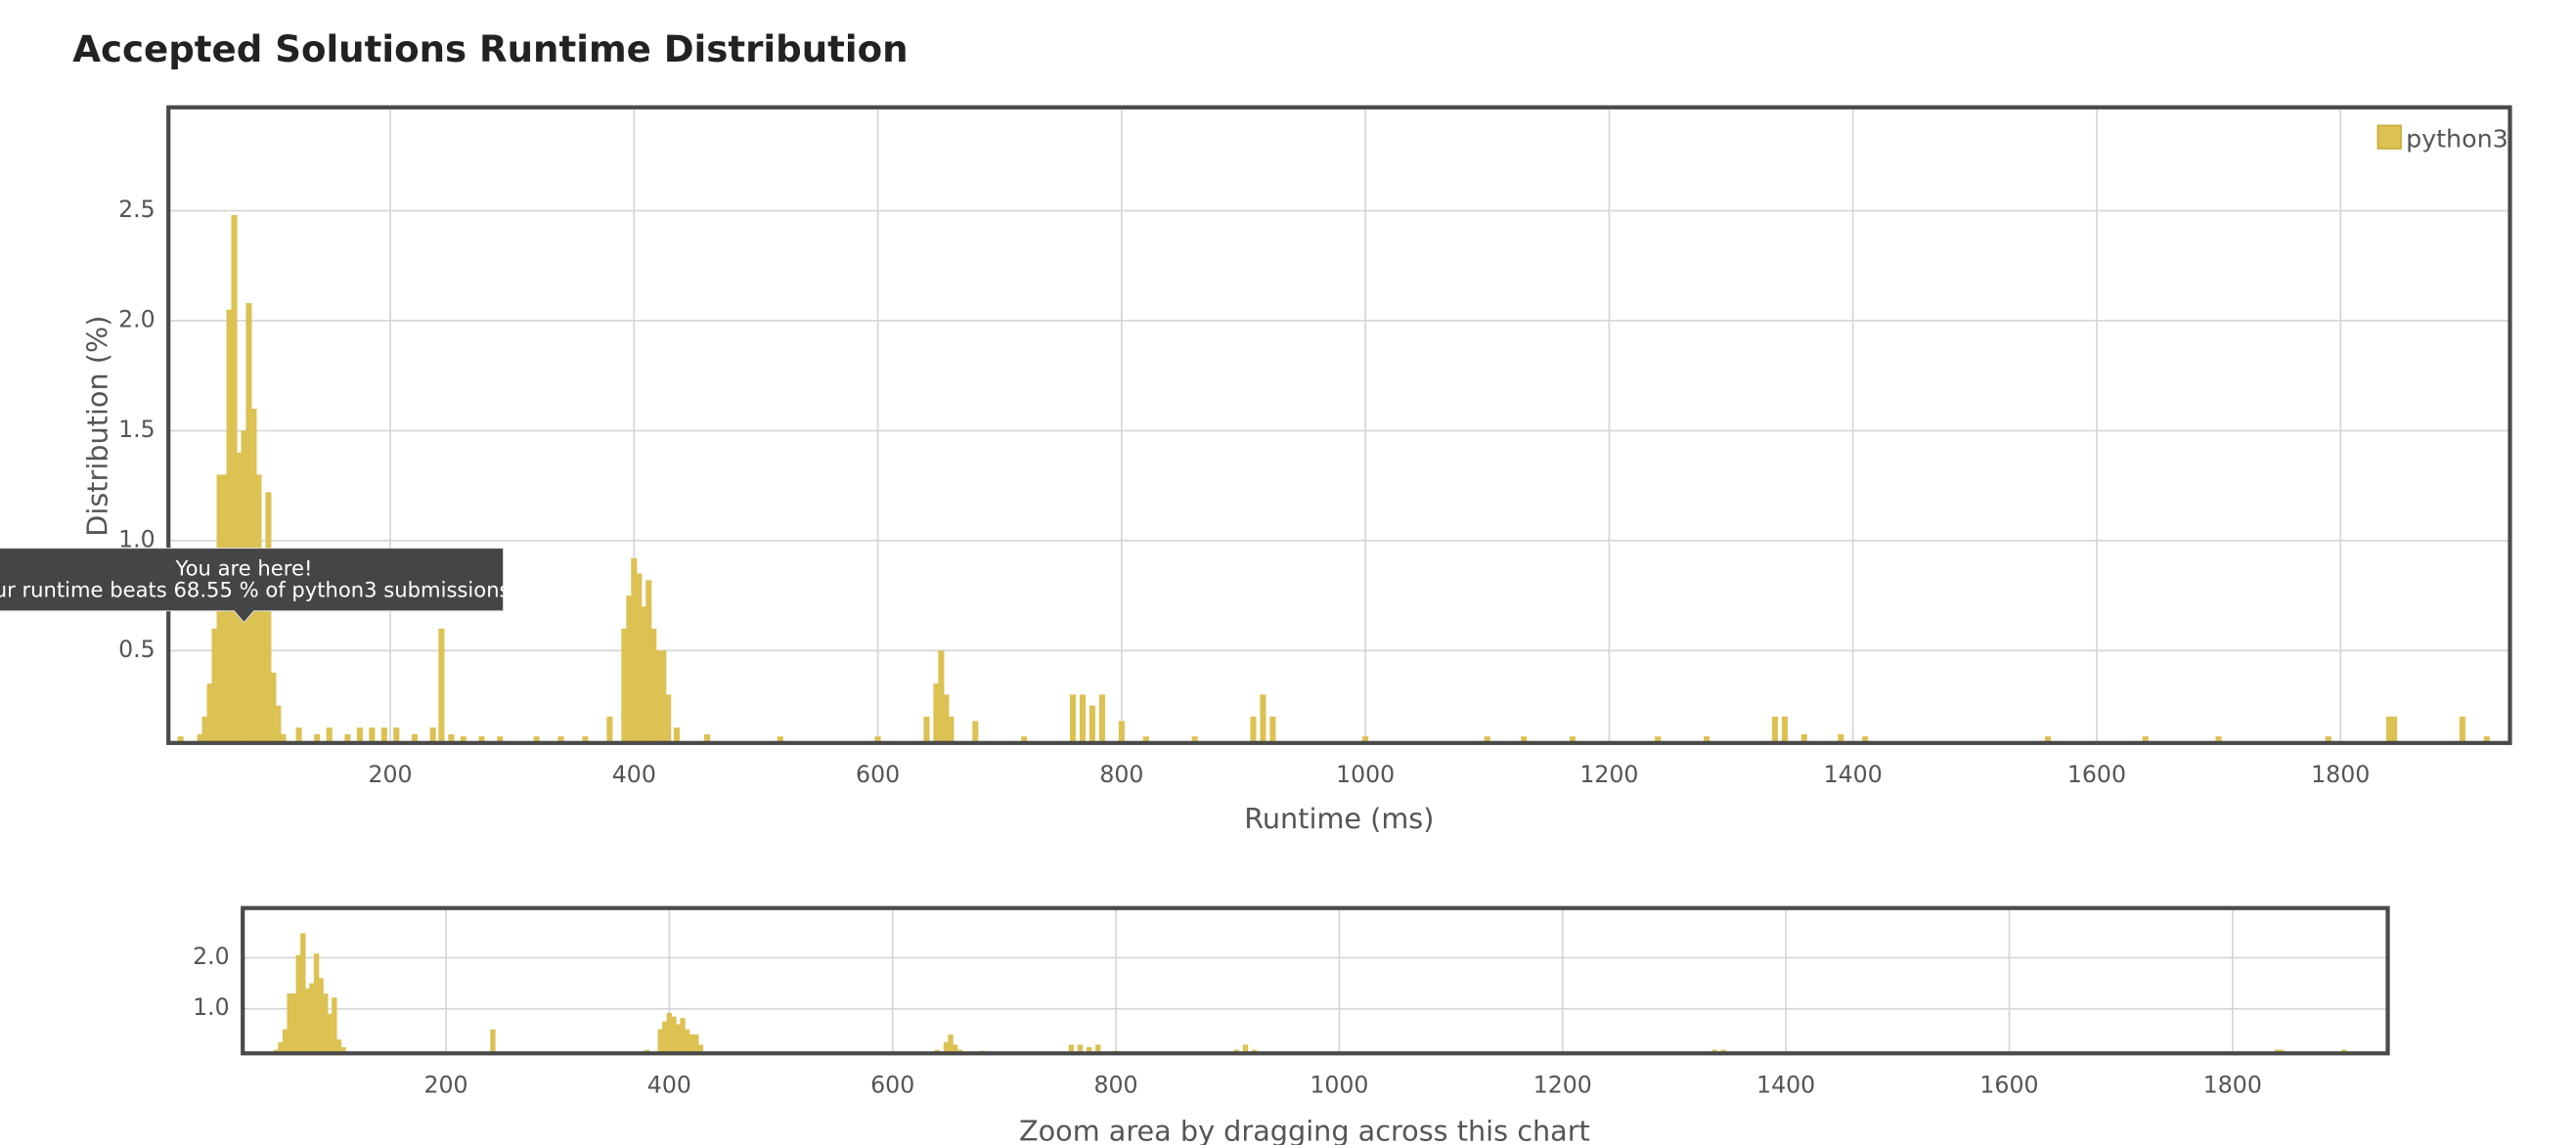  What do you see at coordinates (1316, 980) in the screenshot?
I see `plot-frame` at bounding box center [1316, 980].